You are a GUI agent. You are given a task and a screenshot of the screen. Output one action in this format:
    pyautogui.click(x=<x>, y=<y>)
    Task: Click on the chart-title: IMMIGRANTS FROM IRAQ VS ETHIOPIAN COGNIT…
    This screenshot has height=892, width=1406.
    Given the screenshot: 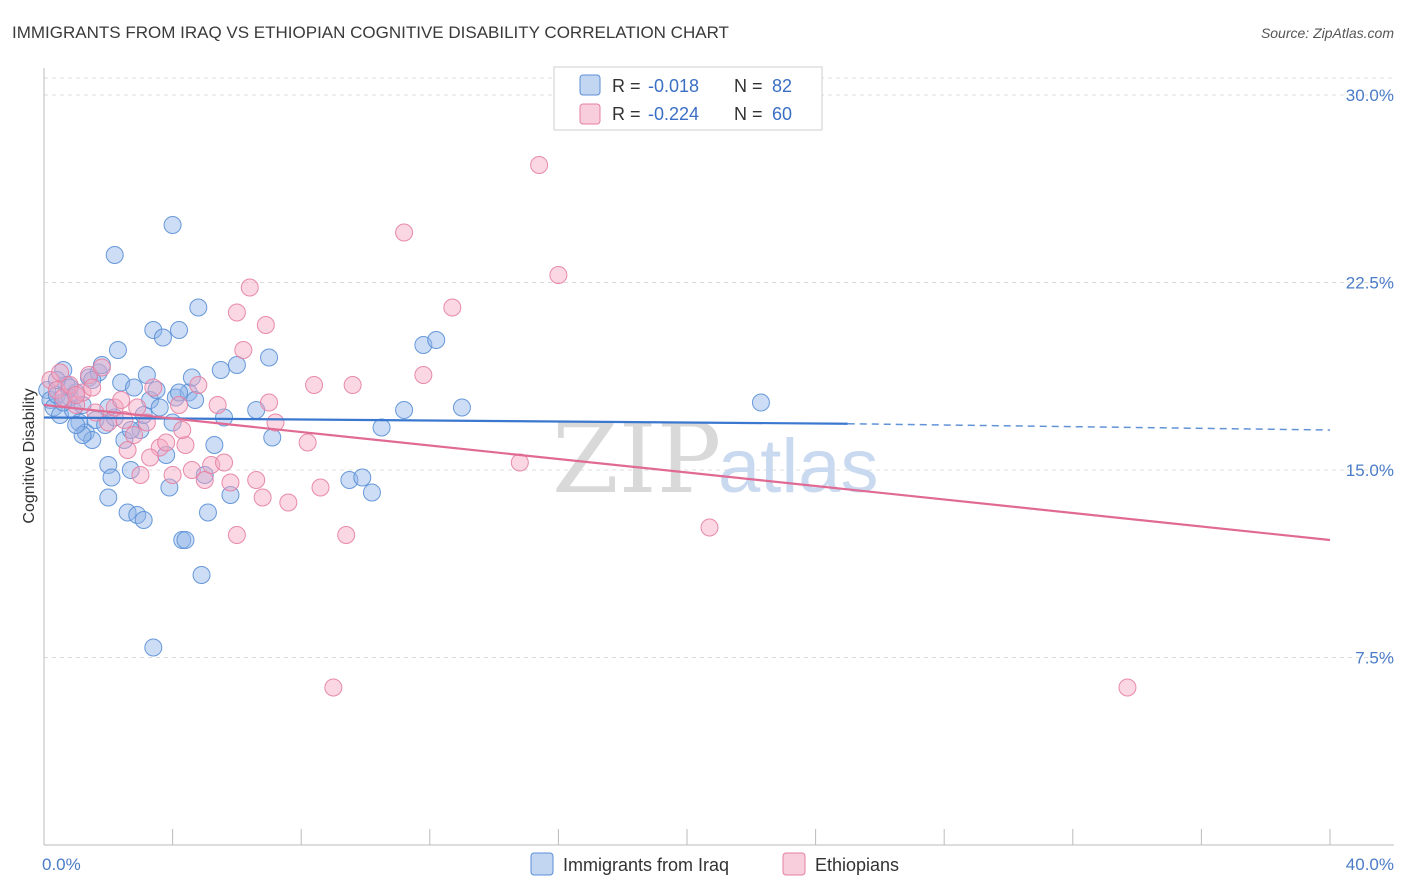 What is the action you would take?
    pyautogui.click(x=370, y=32)
    